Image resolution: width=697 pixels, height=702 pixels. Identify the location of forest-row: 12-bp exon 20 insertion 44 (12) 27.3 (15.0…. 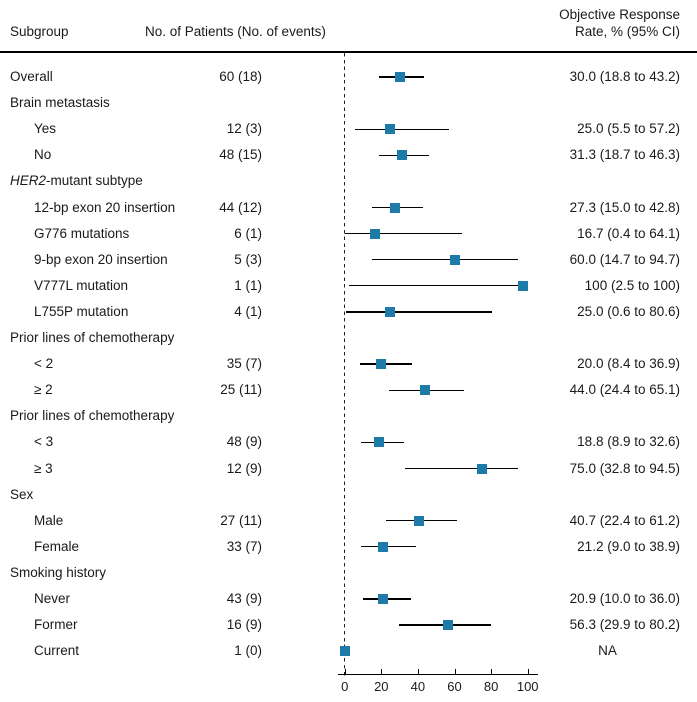
(348, 208).